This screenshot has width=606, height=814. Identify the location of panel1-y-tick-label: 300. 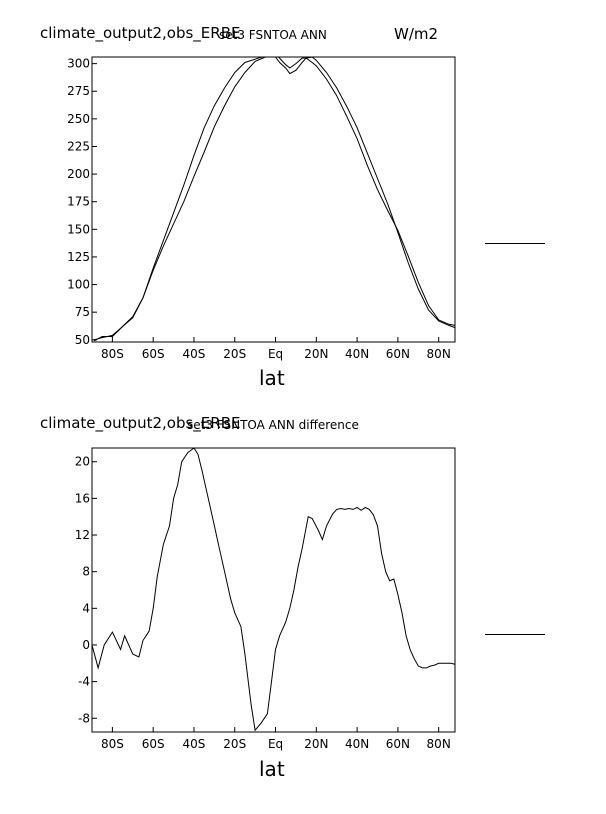
(78, 64).